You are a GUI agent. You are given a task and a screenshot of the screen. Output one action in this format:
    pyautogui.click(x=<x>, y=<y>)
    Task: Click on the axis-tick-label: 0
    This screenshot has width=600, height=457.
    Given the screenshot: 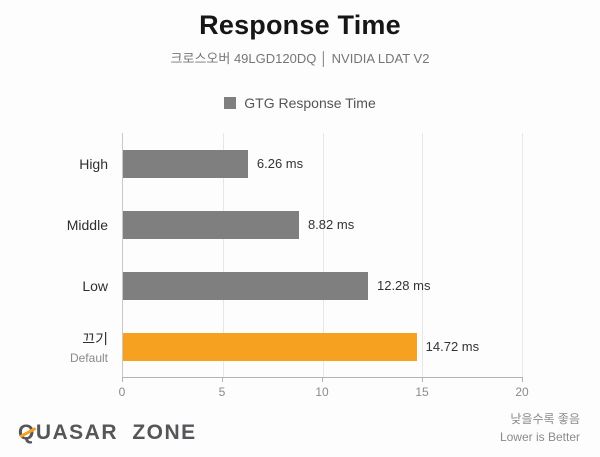 What is the action you would take?
    pyautogui.click(x=122, y=392)
    